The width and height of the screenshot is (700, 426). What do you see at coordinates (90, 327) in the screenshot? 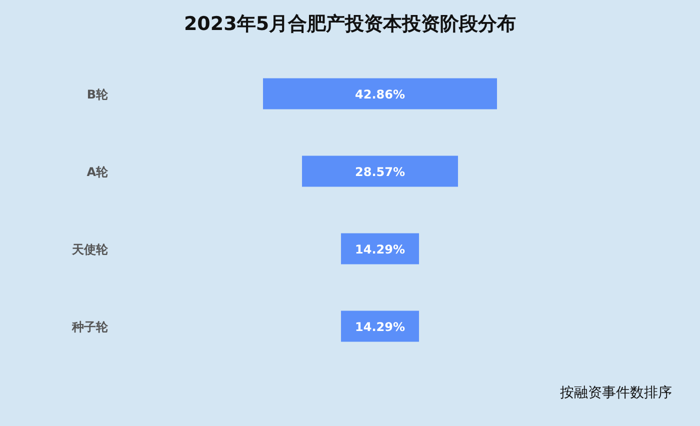
I see `category-label: 种子轮` at bounding box center [90, 327].